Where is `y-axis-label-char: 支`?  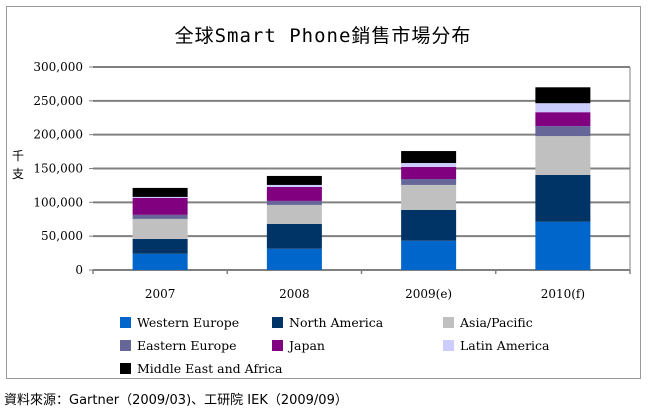
y-axis-label-char: 支 is located at coordinates (18, 174).